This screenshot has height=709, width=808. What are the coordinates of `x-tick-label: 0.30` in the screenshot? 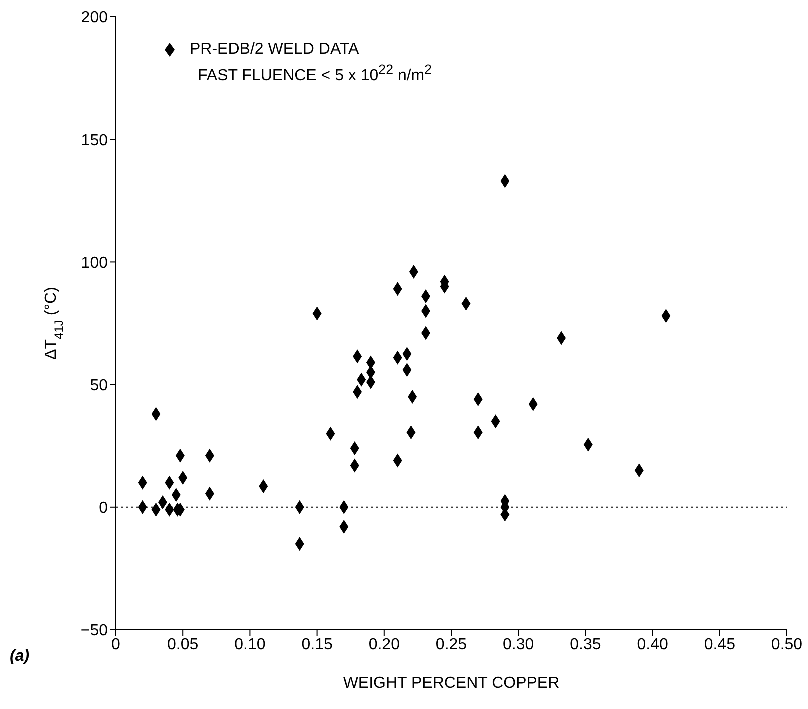 It's located at (518, 645).